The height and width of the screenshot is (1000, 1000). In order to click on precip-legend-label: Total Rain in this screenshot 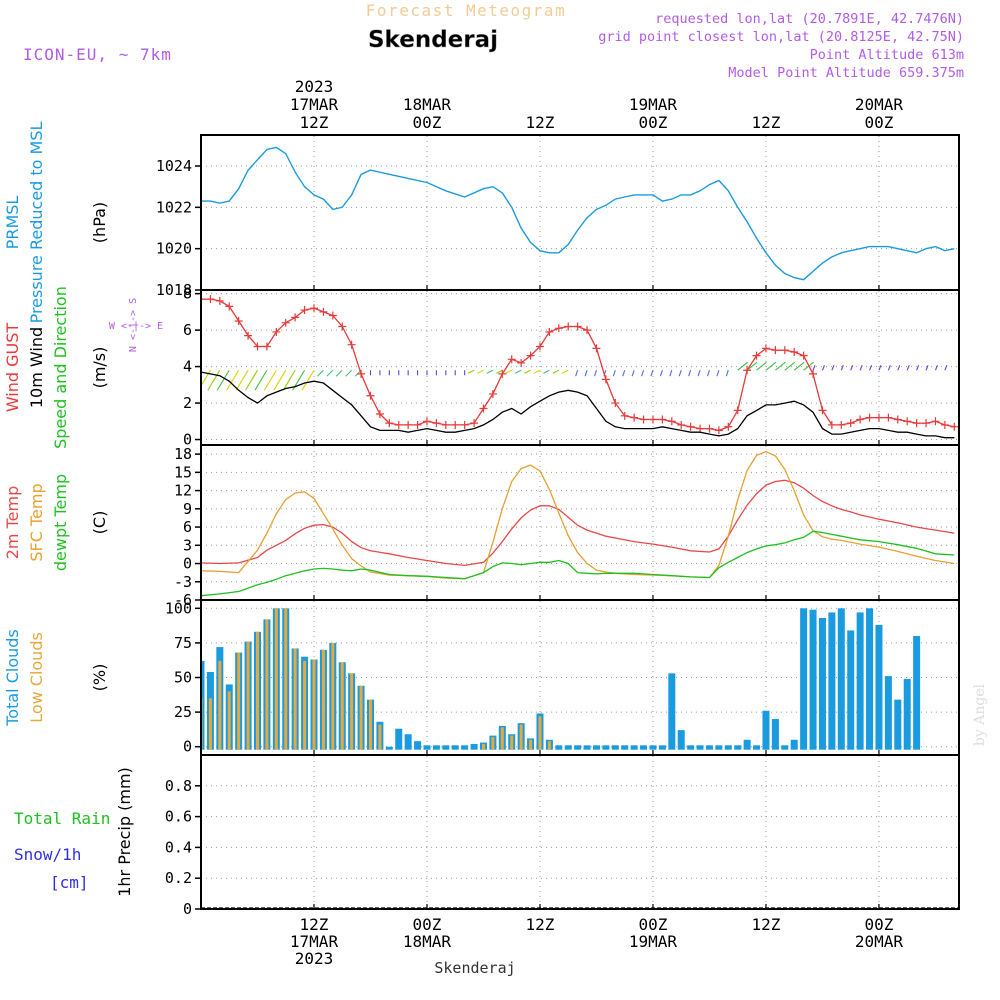, I will do `click(62, 818)`.